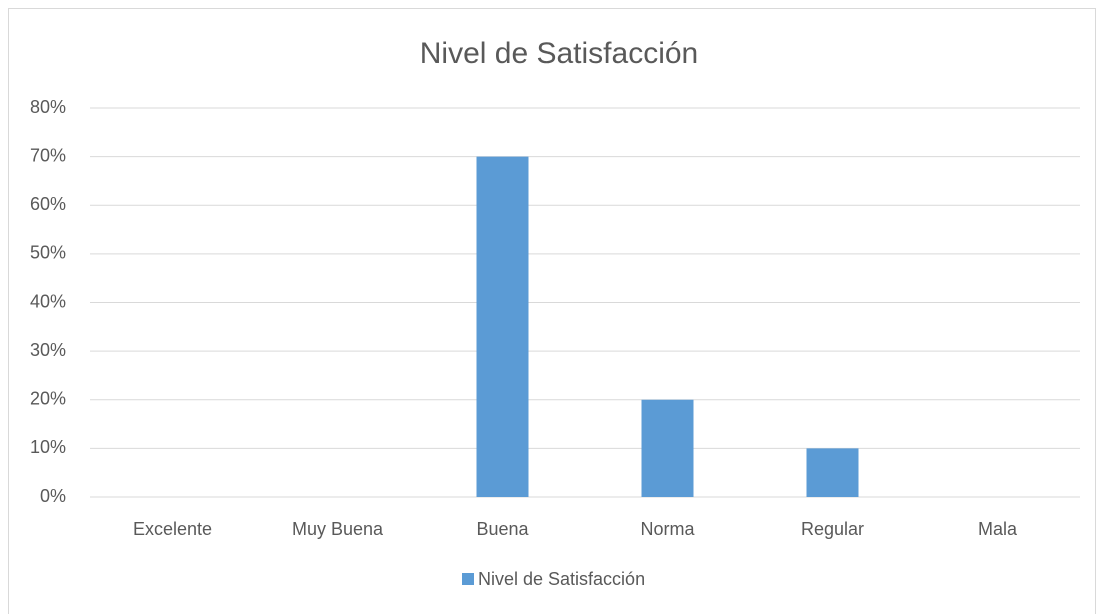 The width and height of the screenshot is (1104, 614). I want to click on x-tick-label: Norma, so click(667, 529).